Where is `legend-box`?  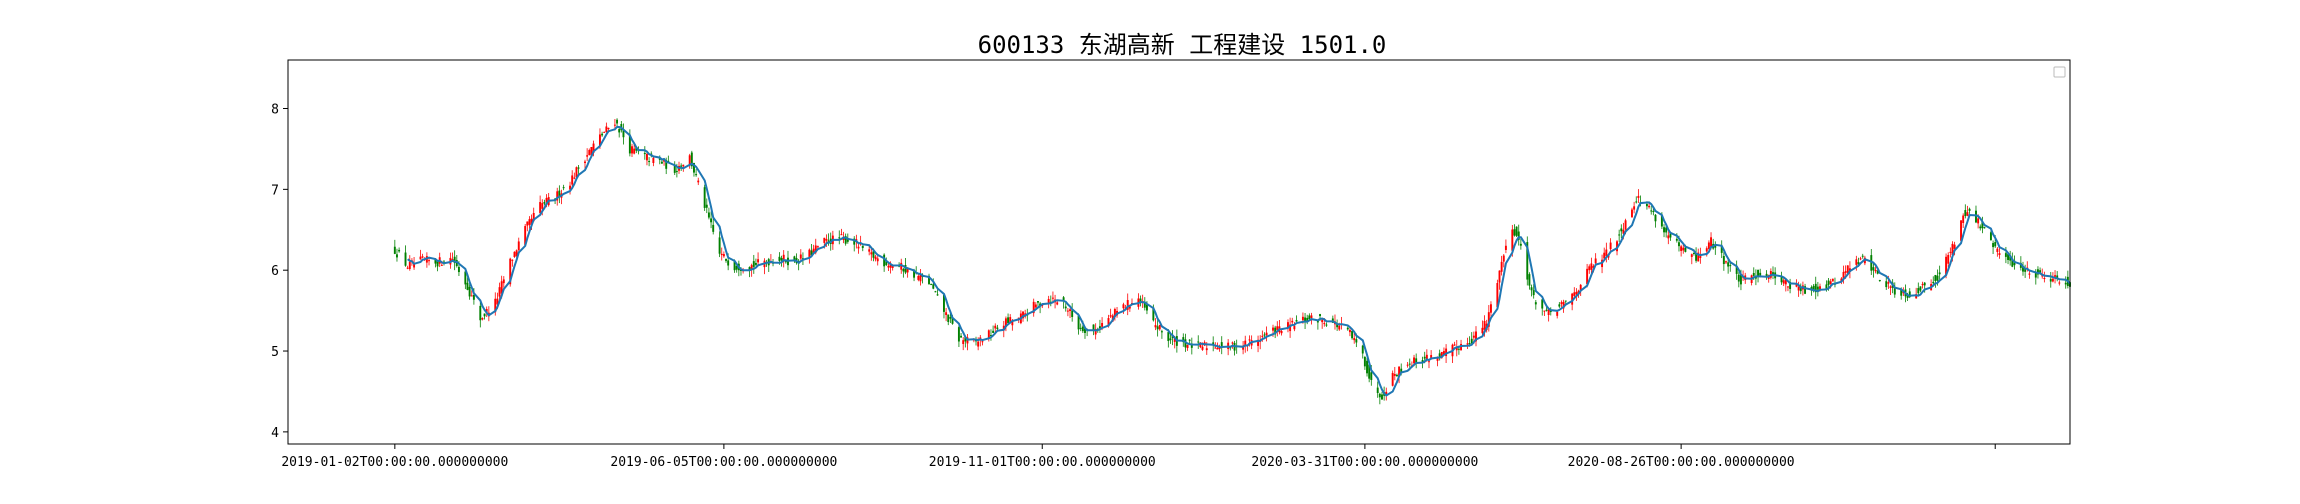 legend-box is located at coordinates (2059, 72).